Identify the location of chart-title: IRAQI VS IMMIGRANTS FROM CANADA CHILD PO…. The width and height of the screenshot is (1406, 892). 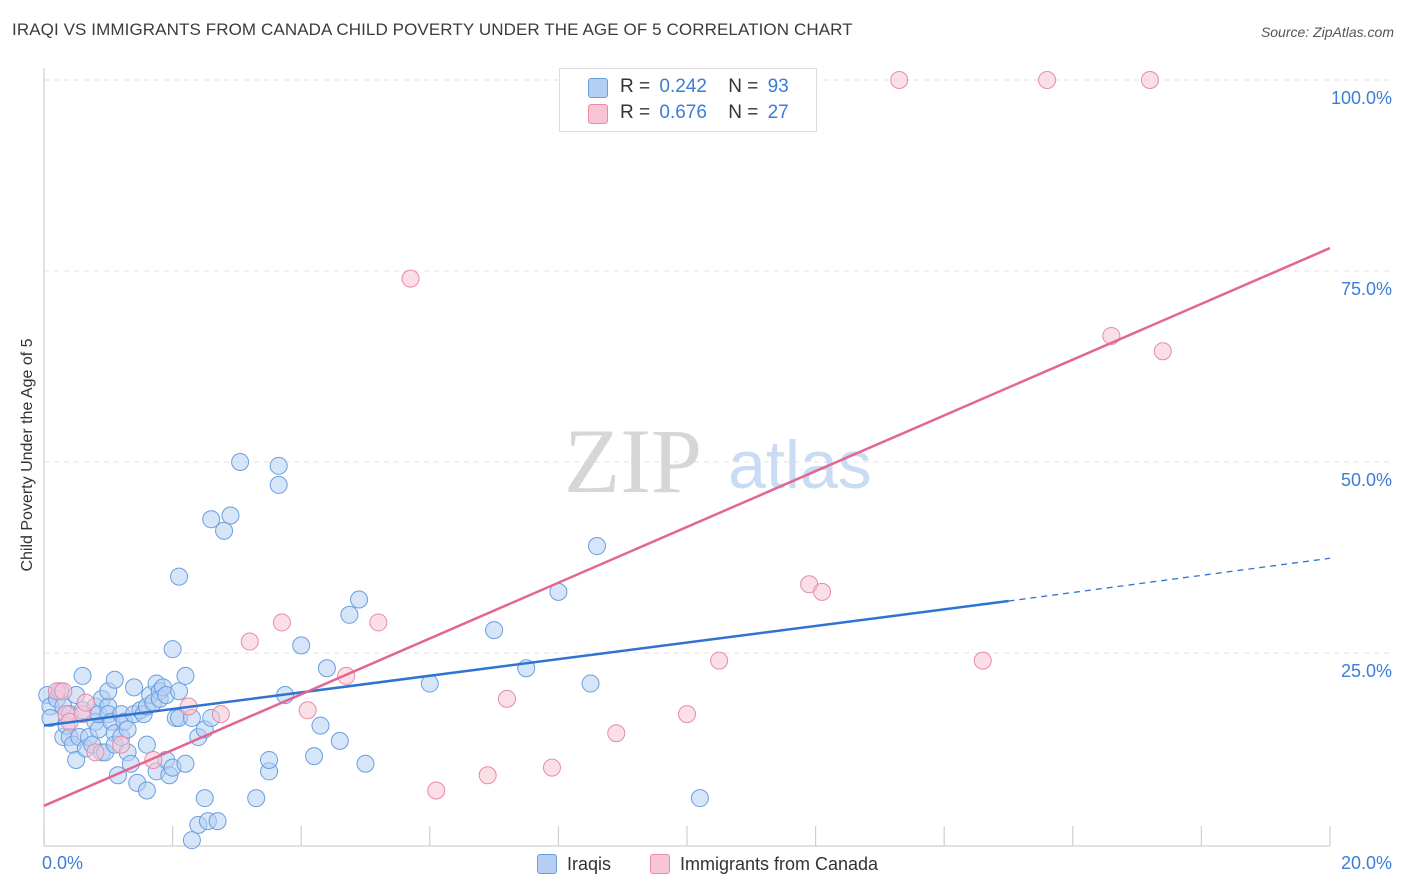
(432, 29).